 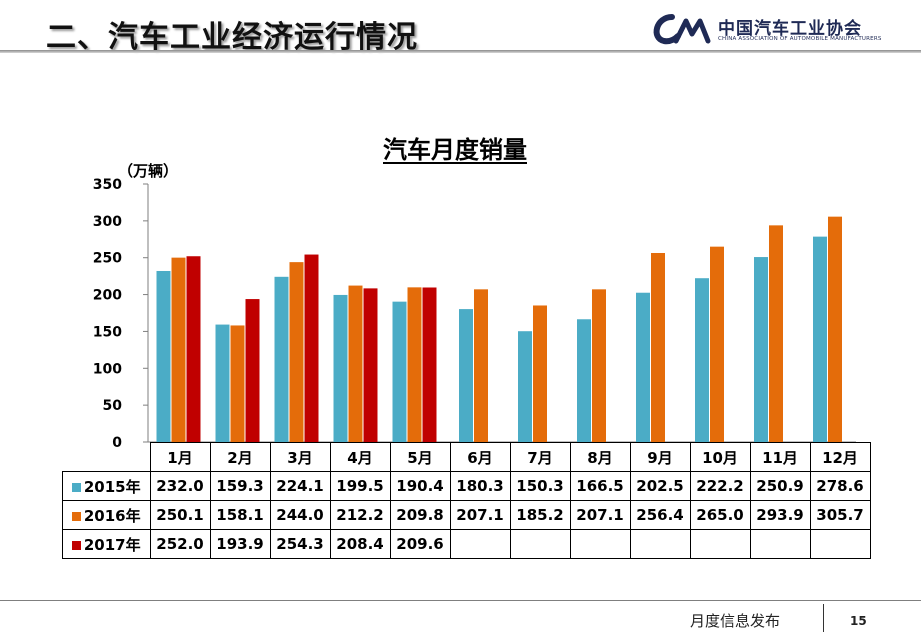 I want to click on legend-label: 2017年, so click(x=112, y=544).